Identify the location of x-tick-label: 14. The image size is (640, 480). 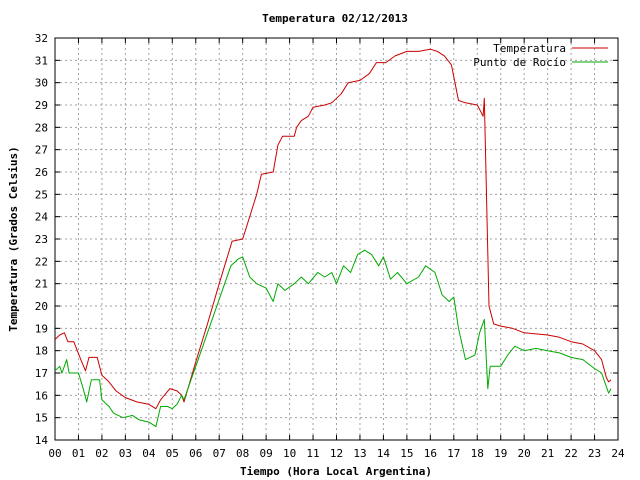
(384, 453).